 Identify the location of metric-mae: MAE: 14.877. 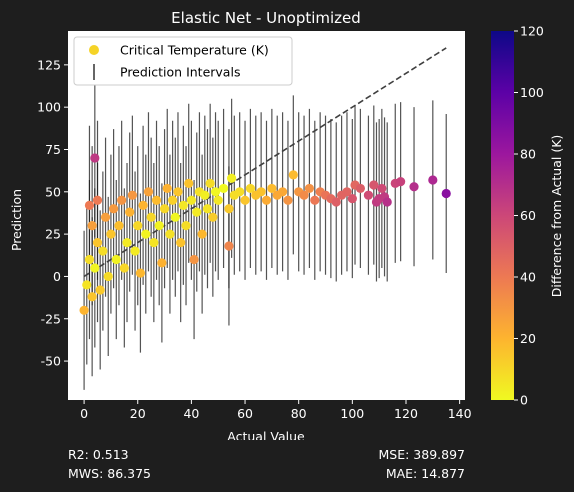
(425, 473).